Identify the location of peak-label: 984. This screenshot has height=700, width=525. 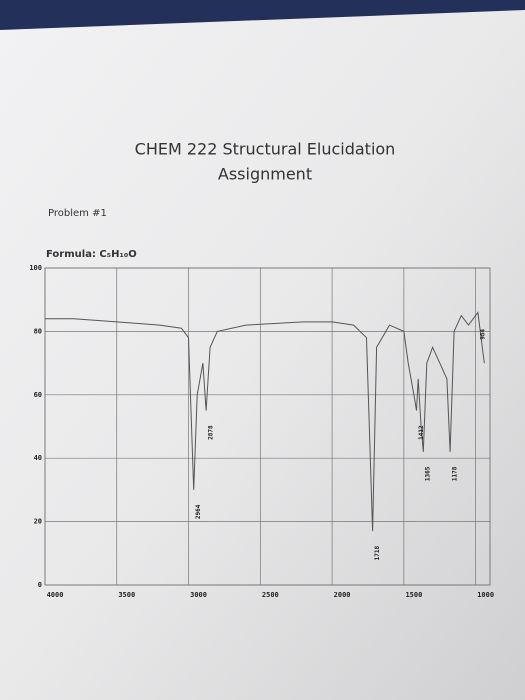
(482, 334).